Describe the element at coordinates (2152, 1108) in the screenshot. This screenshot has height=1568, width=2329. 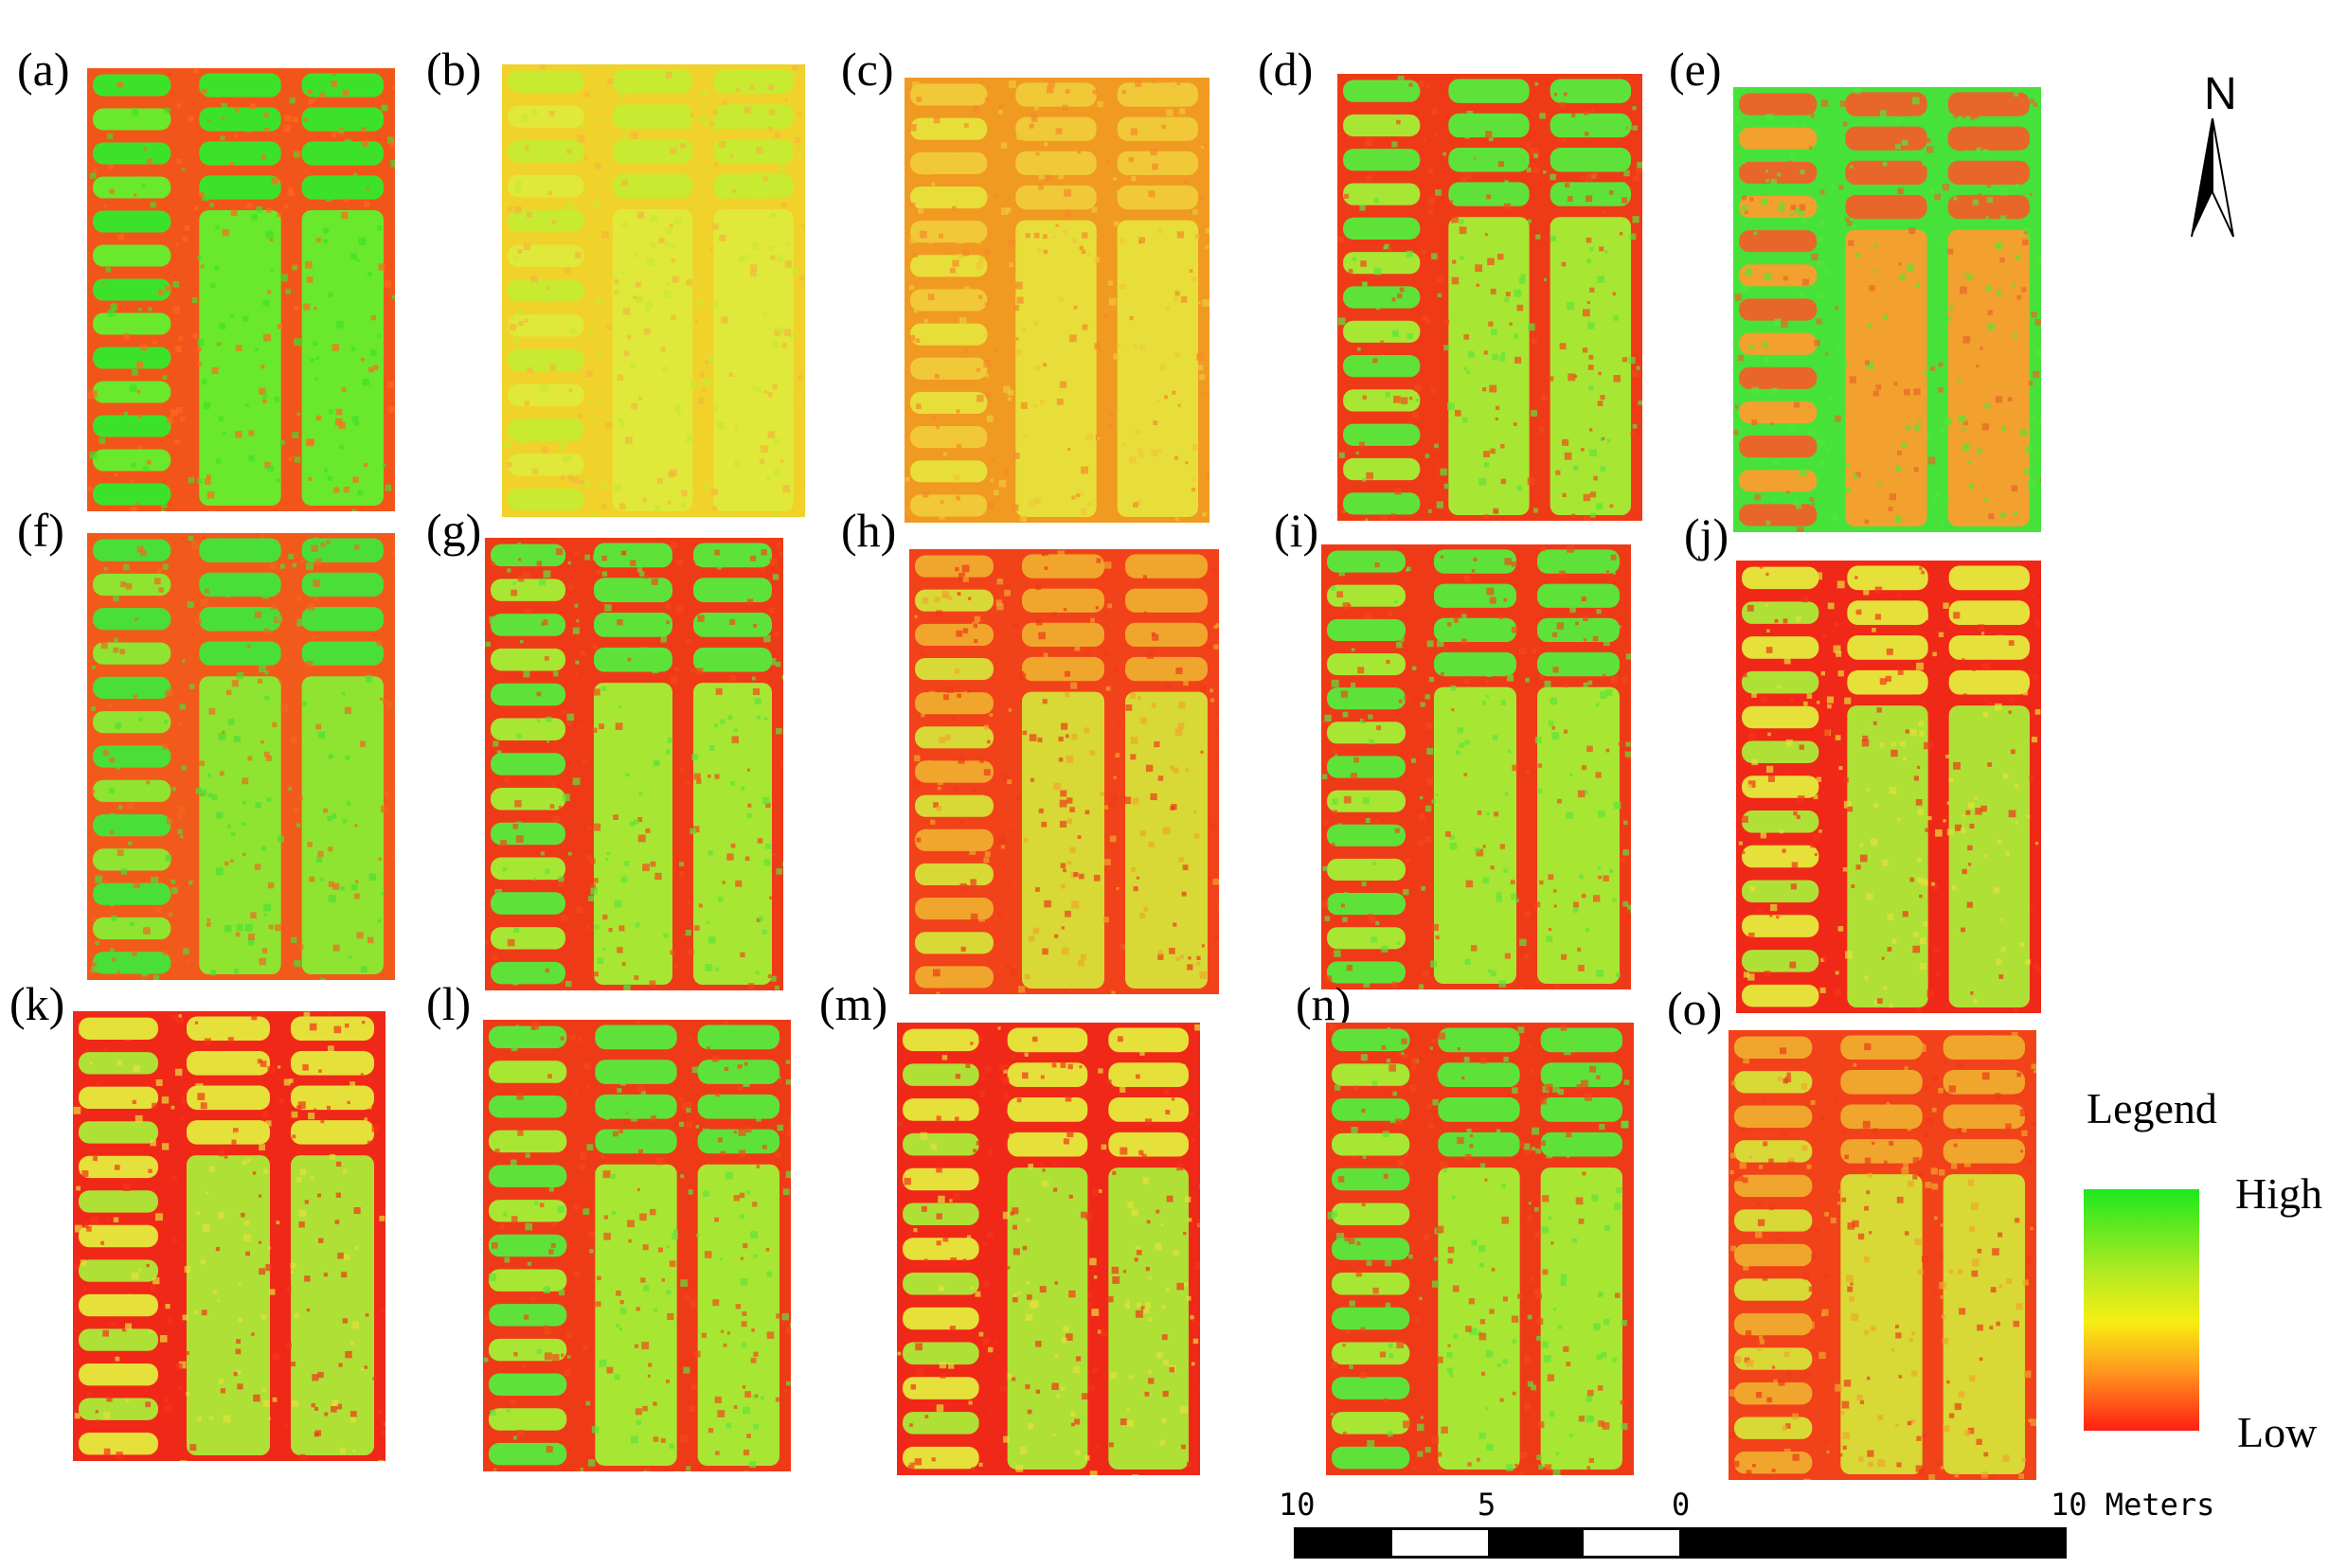
I see `legend-title: Legend` at that location.